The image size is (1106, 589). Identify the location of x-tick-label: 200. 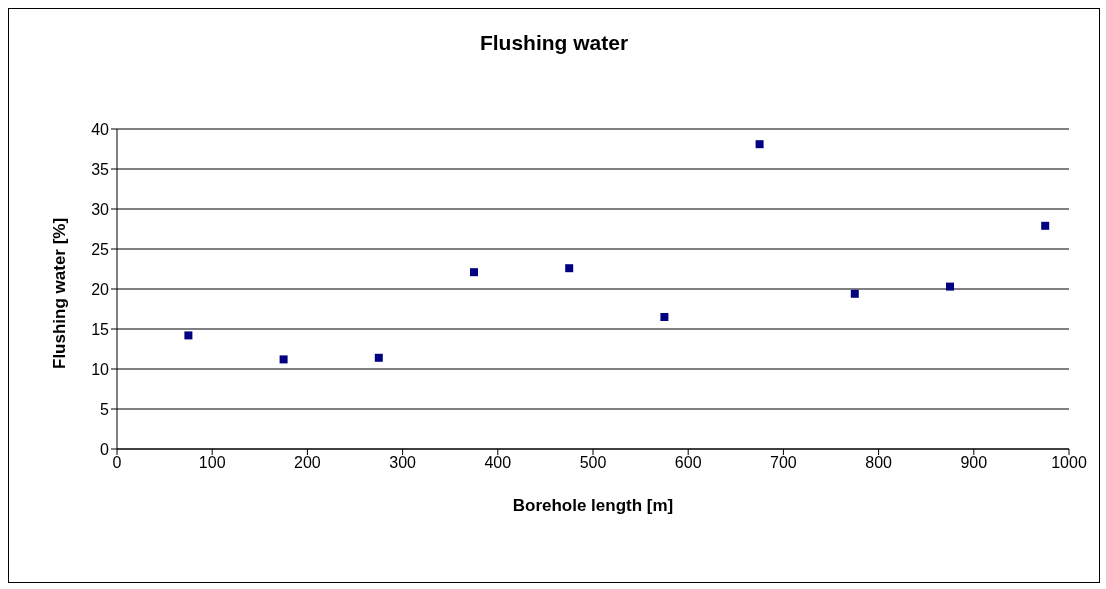
(307, 463).